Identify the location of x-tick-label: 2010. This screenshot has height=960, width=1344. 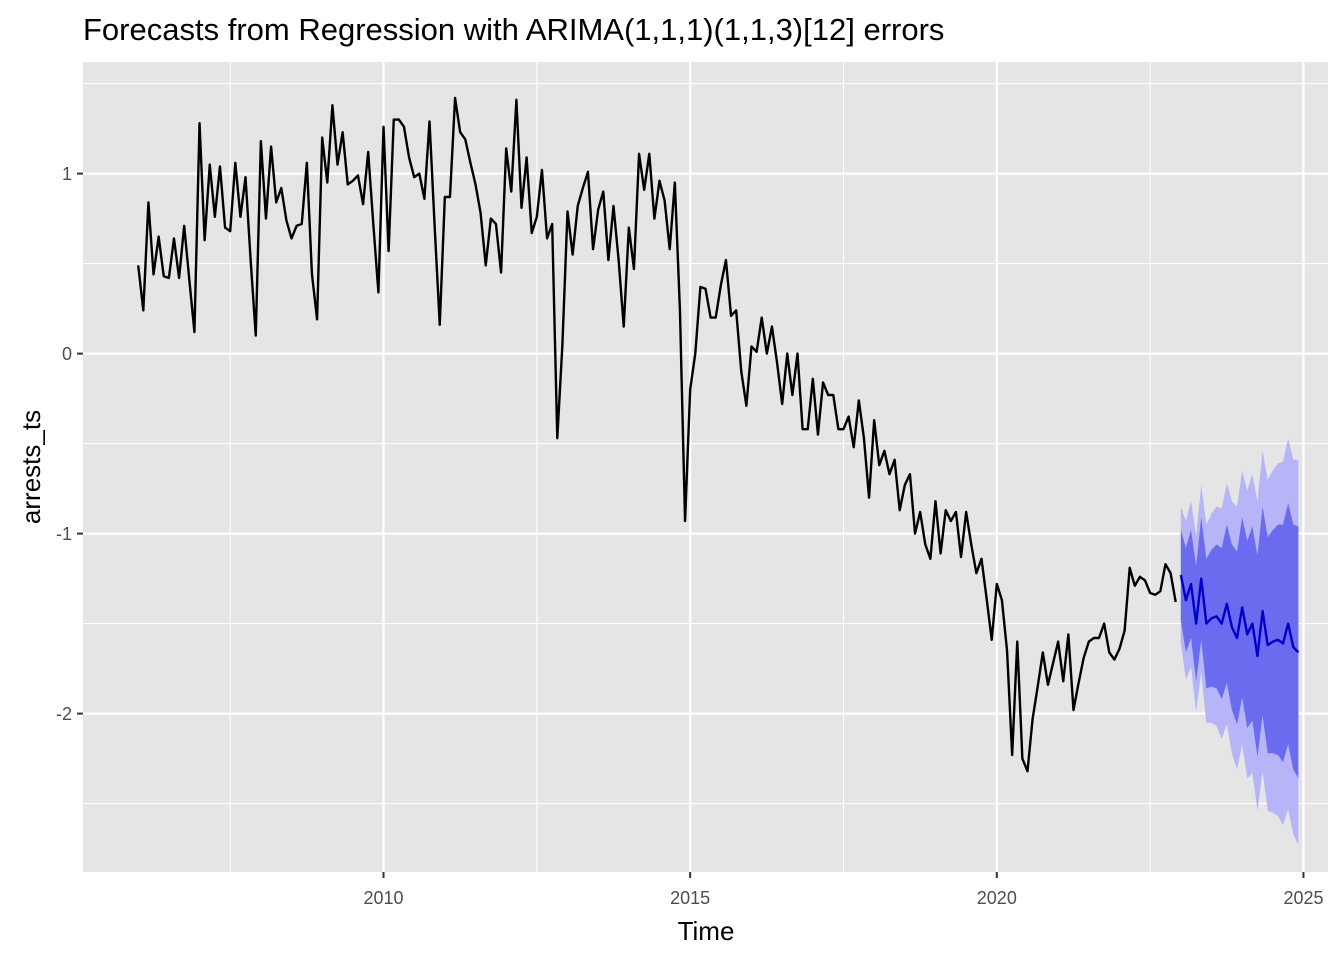
(383, 898).